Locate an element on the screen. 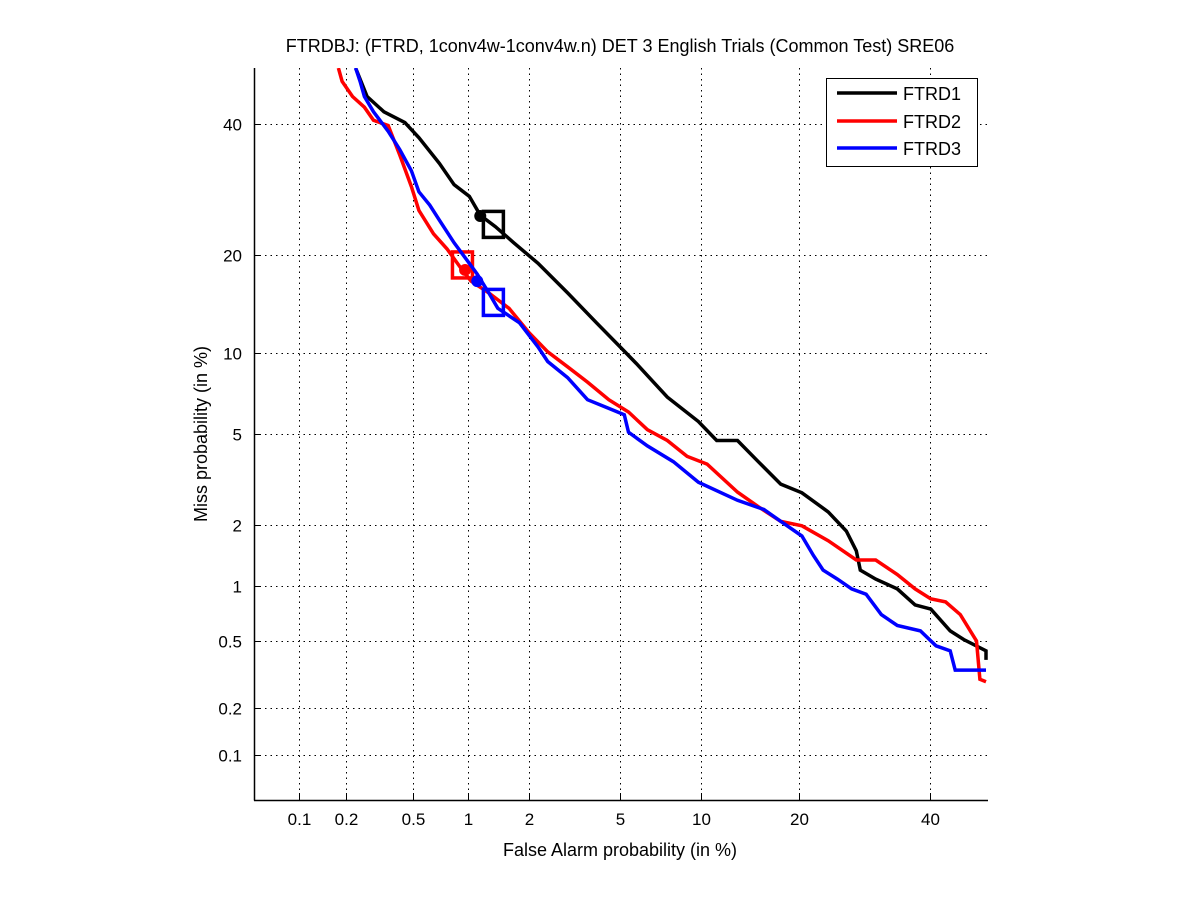 This screenshot has height=900, width=1201. y-tick-label: 1 is located at coordinates (237, 587).